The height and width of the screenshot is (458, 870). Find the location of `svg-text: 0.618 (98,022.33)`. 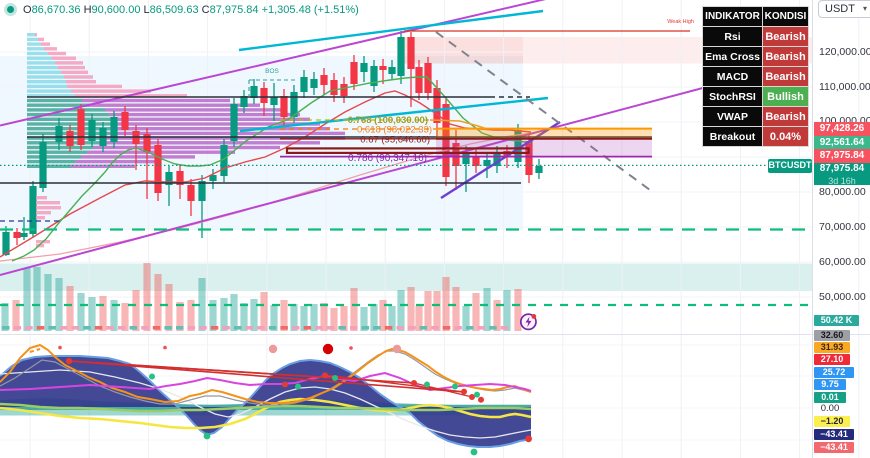

svg-text: 0.618 (98,022.33) is located at coordinates (394, 130).